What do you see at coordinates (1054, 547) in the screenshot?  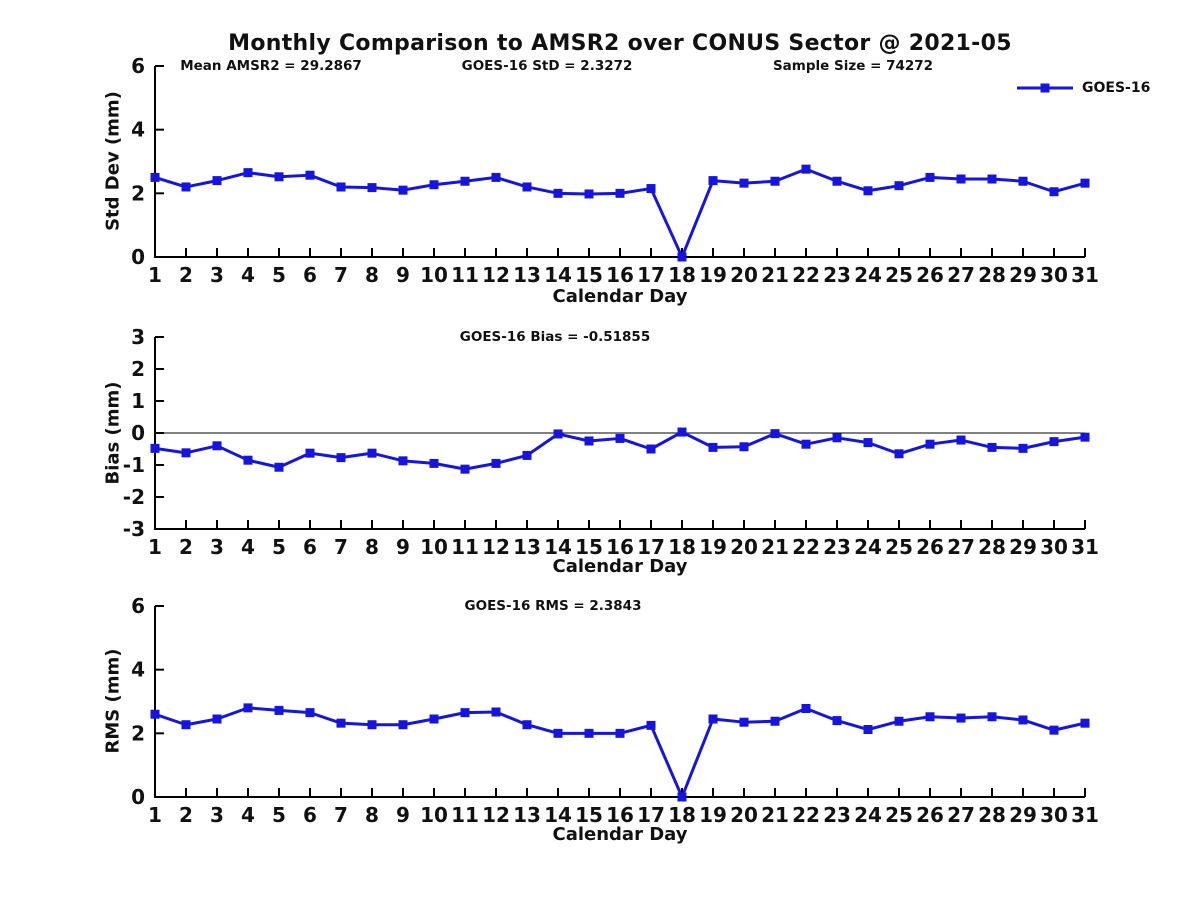 I see `bias-x-tick-label: 30` at bounding box center [1054, 547].